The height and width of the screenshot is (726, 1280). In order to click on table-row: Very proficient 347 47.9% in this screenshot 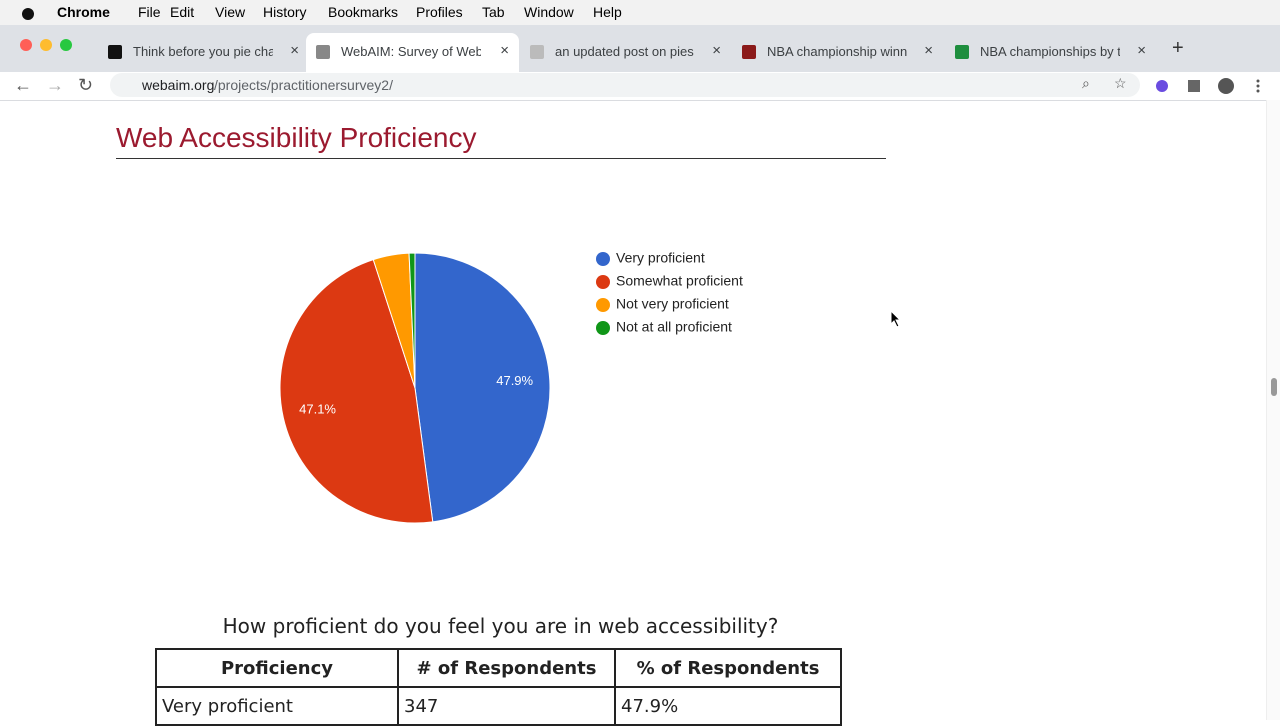, I will do `click(498, 706)`.